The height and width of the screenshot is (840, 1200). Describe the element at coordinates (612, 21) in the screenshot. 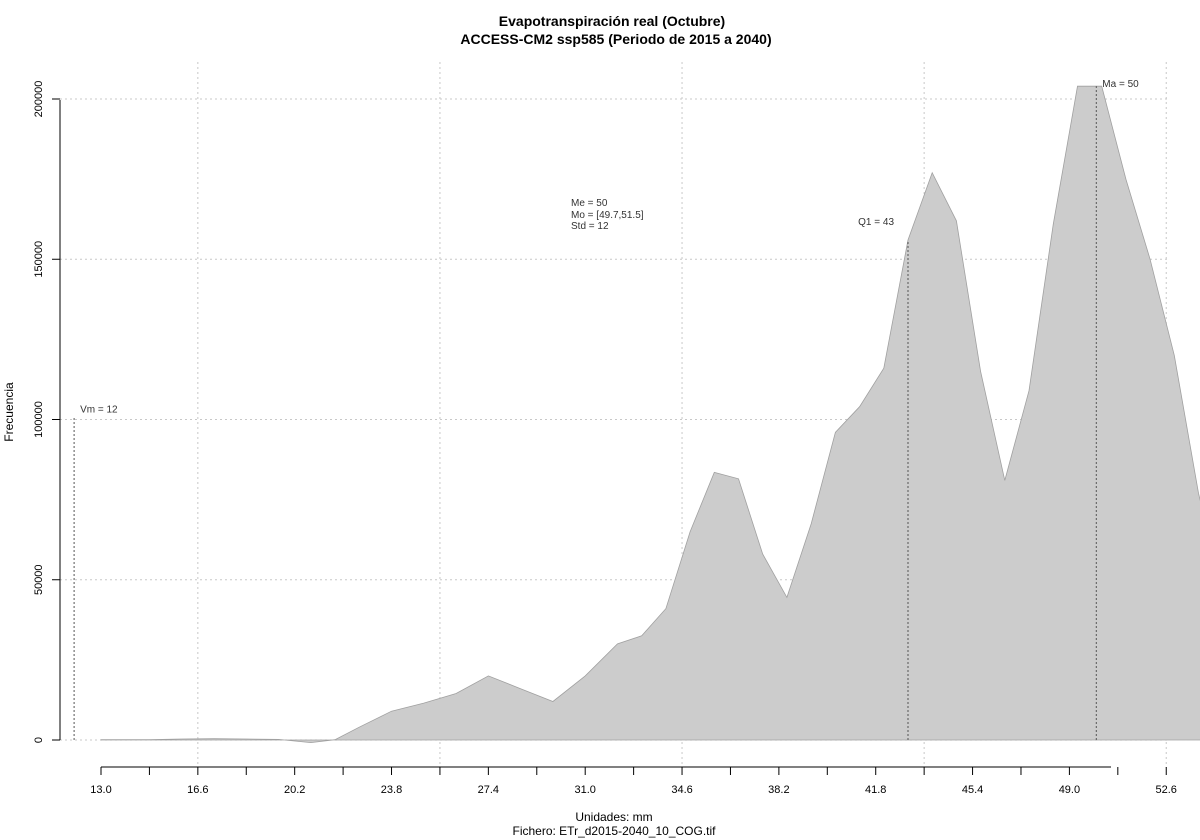

I see `chart-title: Evapotranspiración real (Octubre)` at that location.